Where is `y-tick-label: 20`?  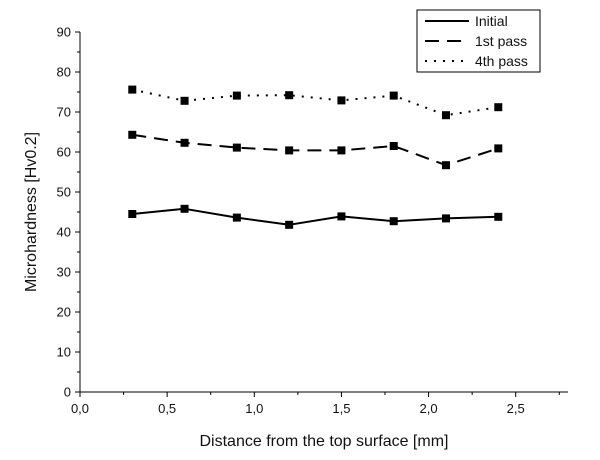
y-tick-label: 20 is located at coordinates (64, 312).